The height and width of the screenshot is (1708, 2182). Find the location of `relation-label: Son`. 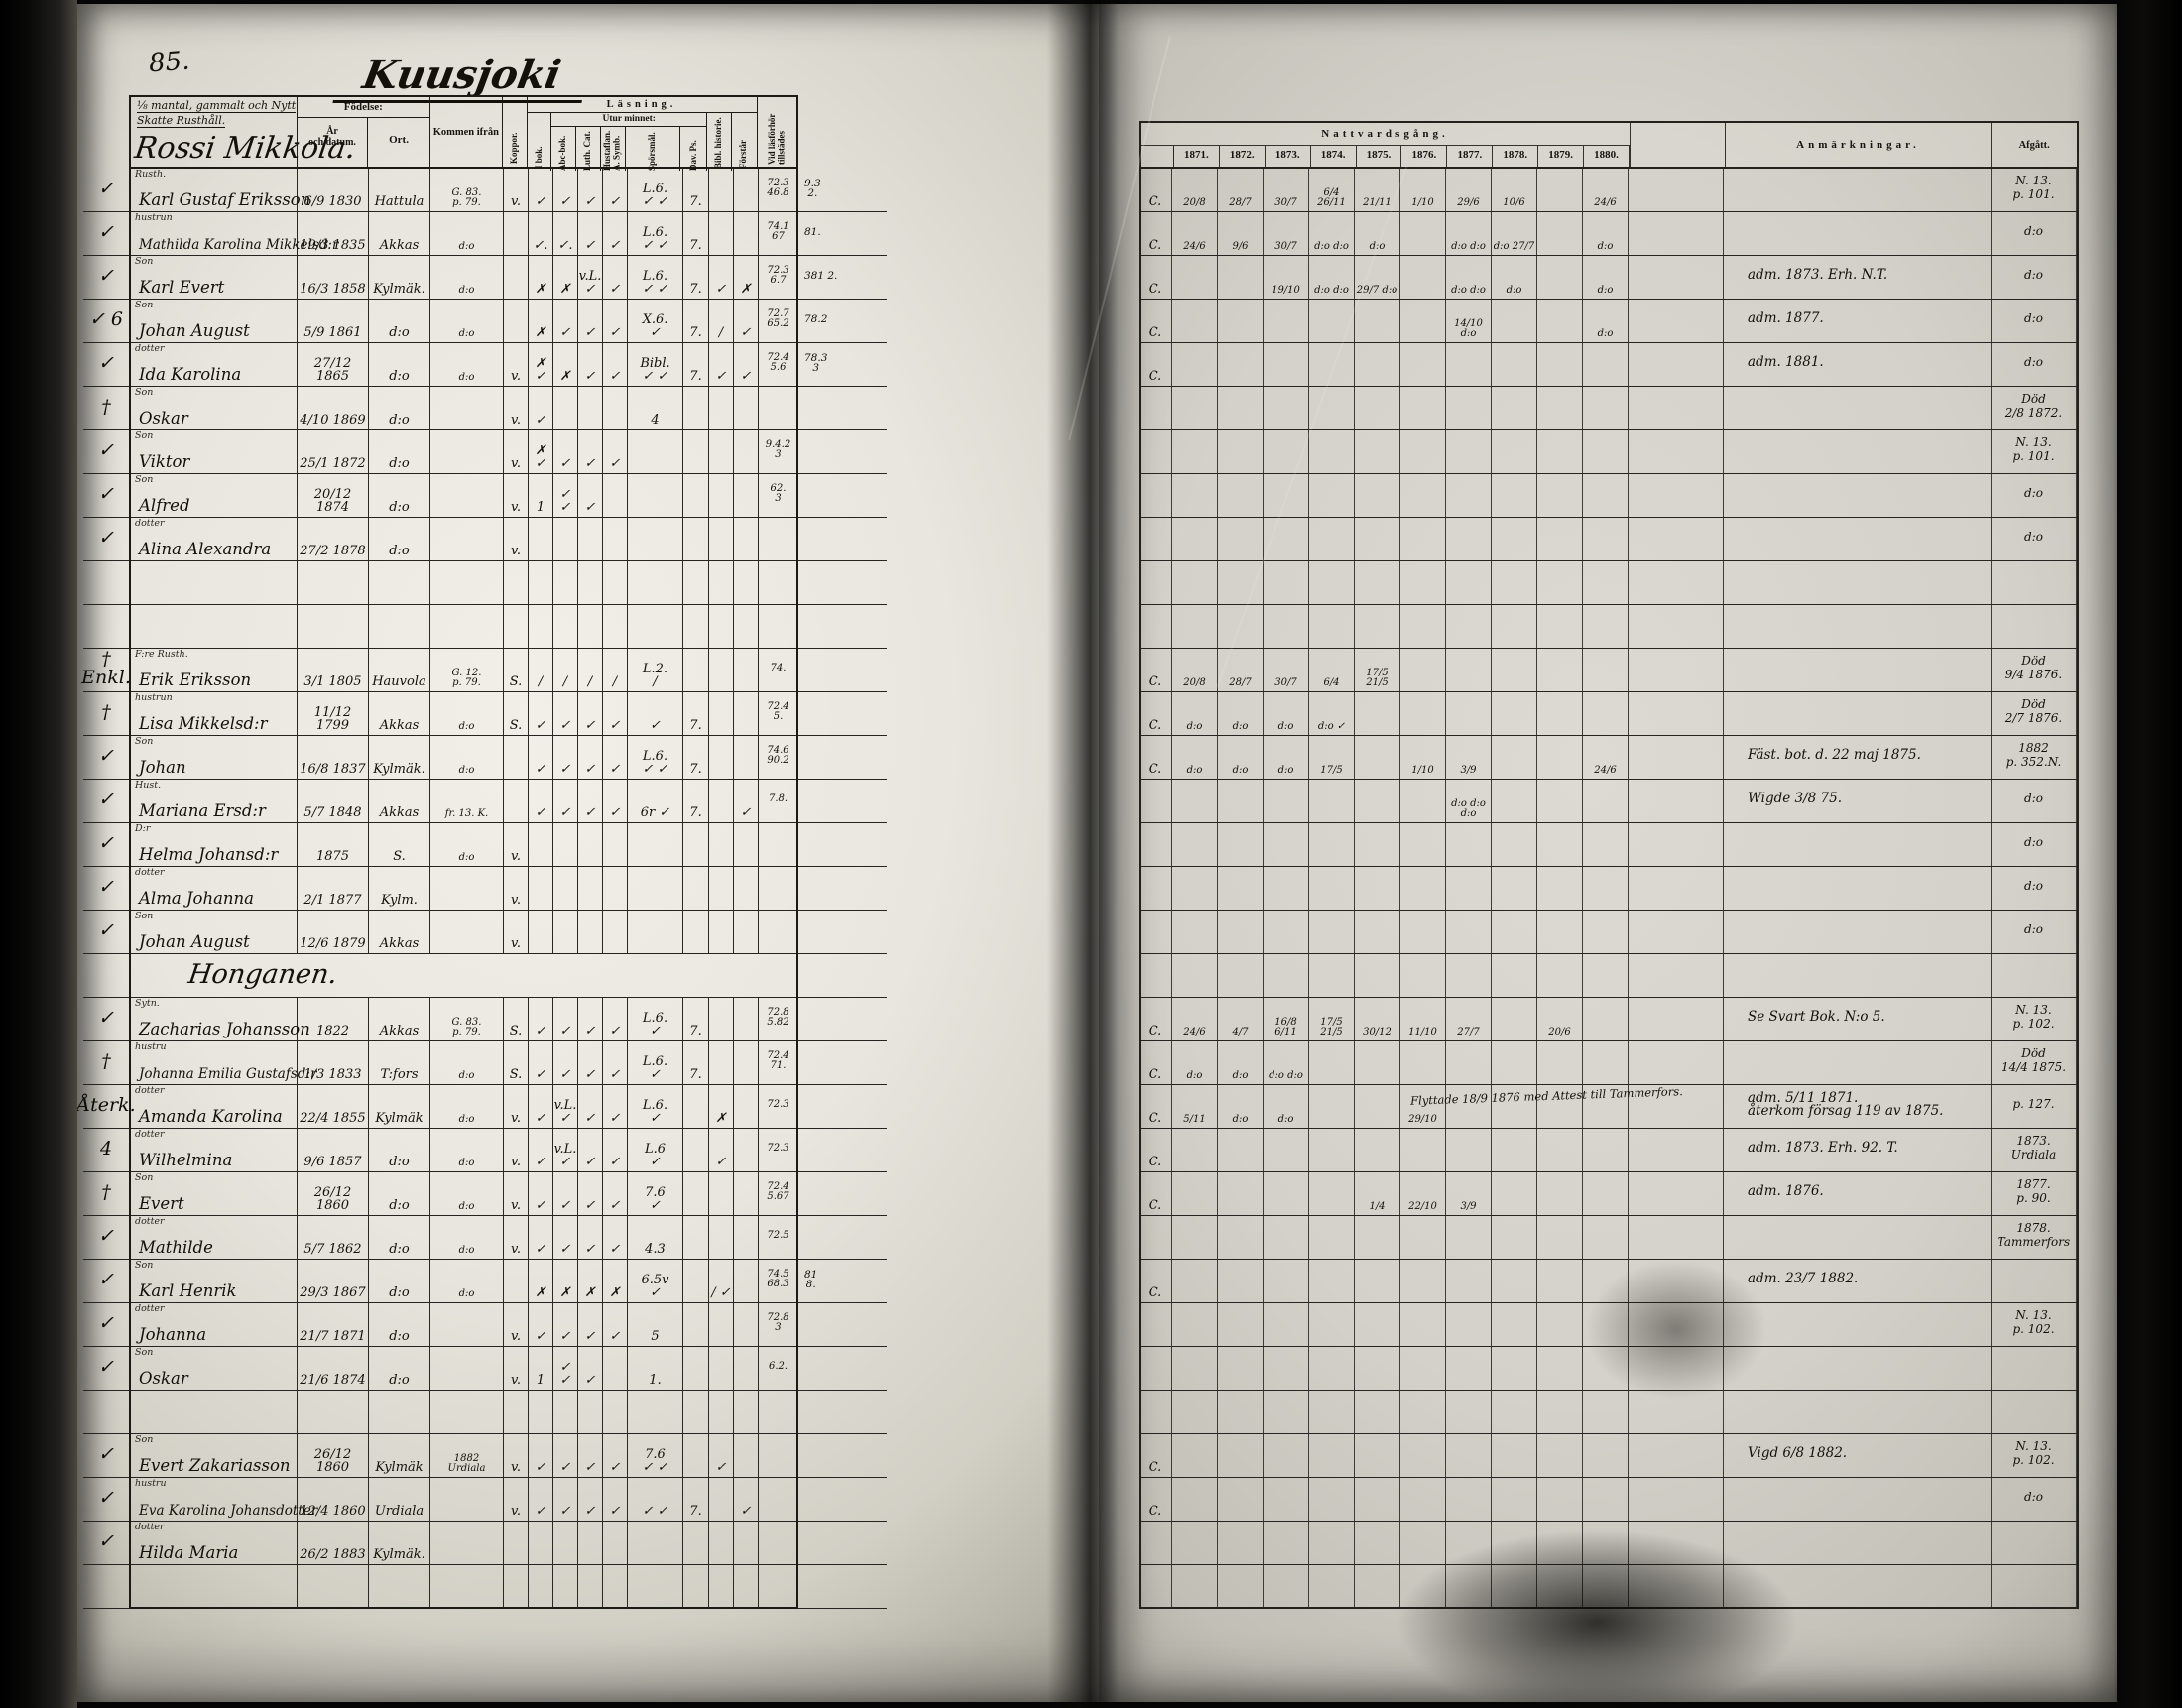

relation-label: Son is located at coordinates (144, 435).